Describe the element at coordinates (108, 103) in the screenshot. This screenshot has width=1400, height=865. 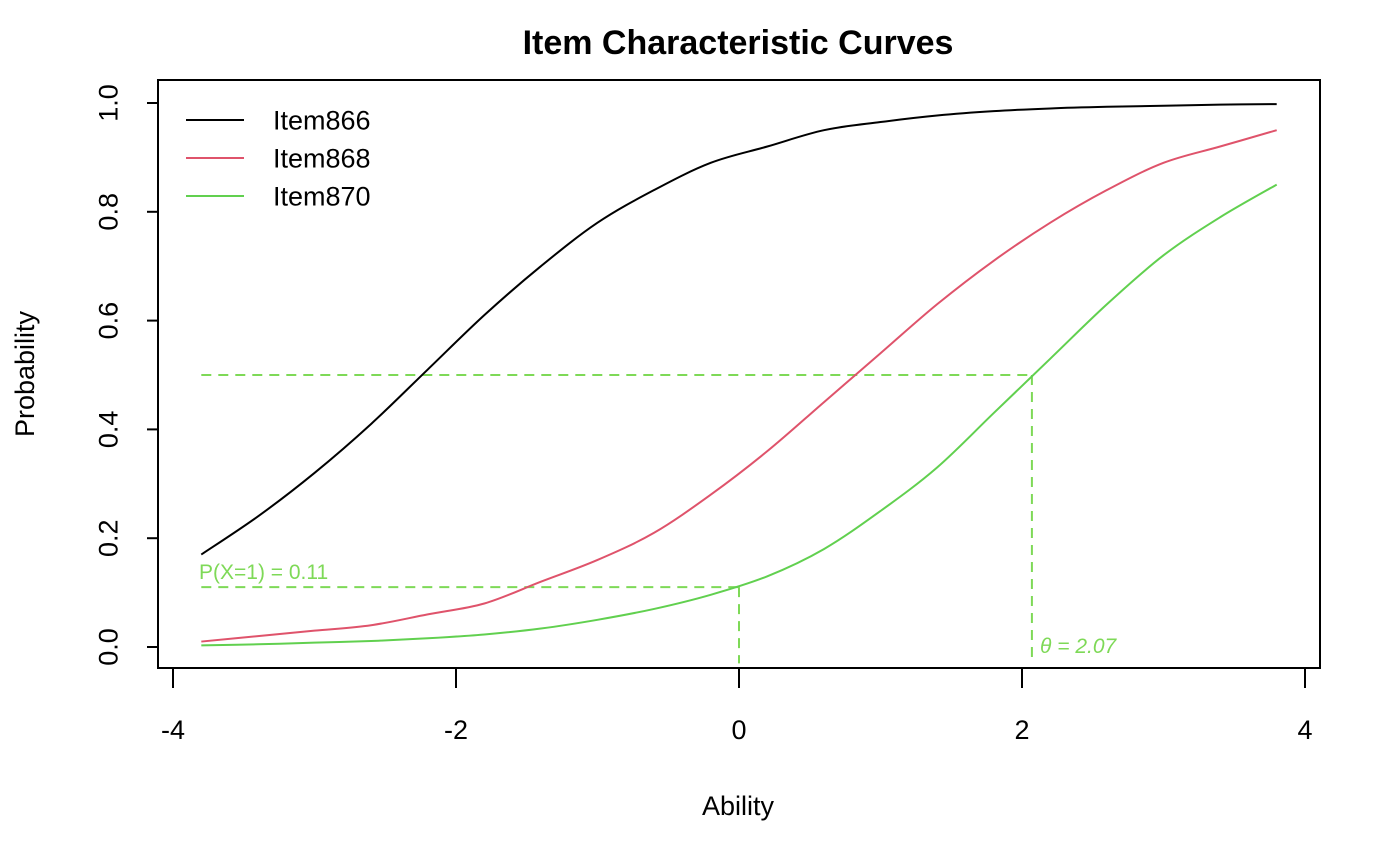
I see `y-tick-label: 1.0` at that location.